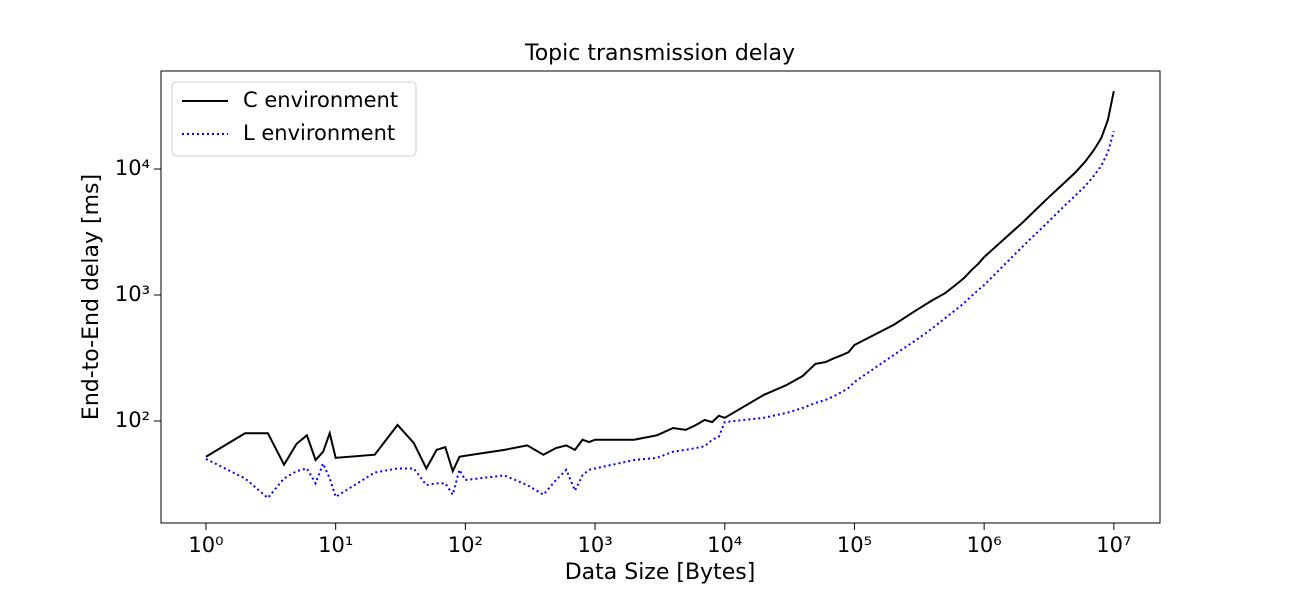 The height and width of the screenshot is (592, 1289). What do you see at coordinates (132, 420) in the screenshot?
I see `y-tick-label: 10²` at bounding box center [132, 420].